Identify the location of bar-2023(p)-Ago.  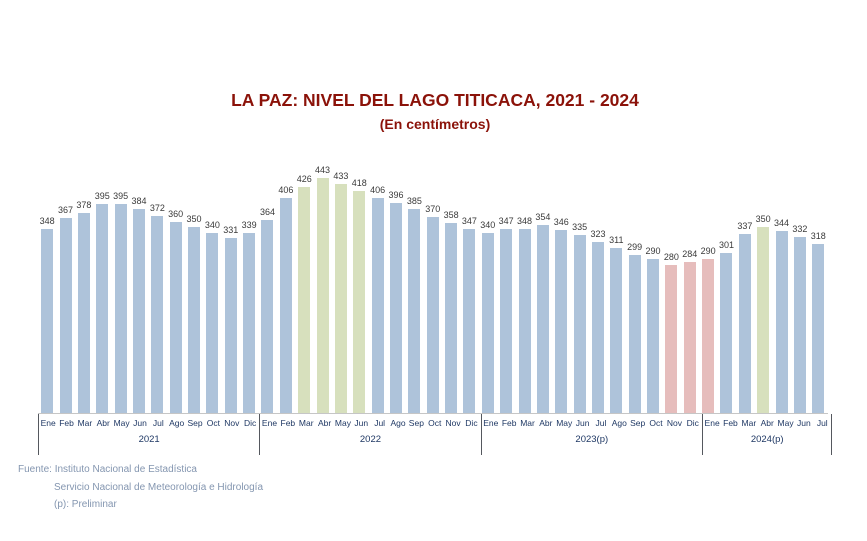
(616, 330).